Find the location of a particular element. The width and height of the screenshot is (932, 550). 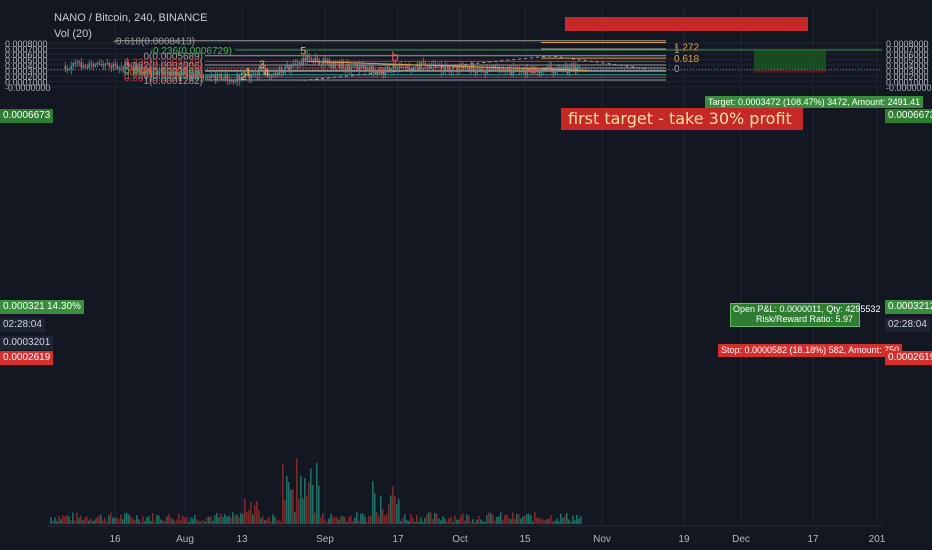

position-loss-zone is located at coordinates (790, 71).